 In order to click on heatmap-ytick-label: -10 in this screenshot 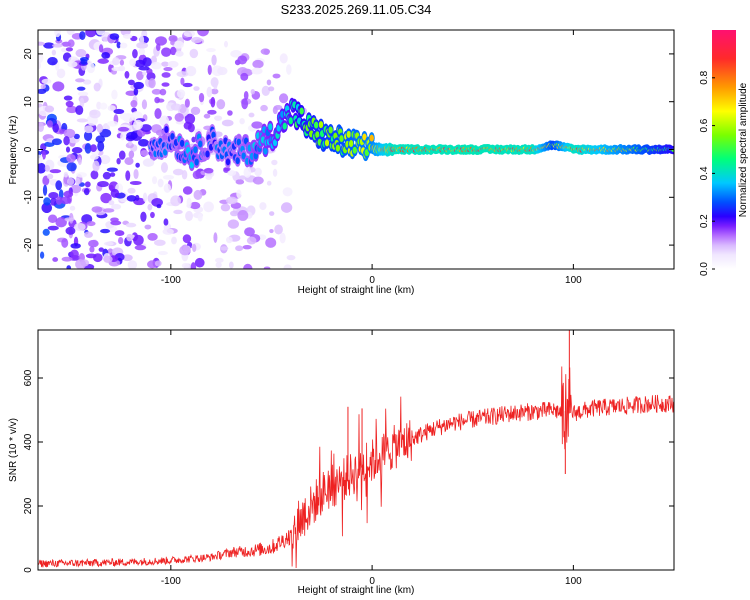, I will do `click(28, 197)`.